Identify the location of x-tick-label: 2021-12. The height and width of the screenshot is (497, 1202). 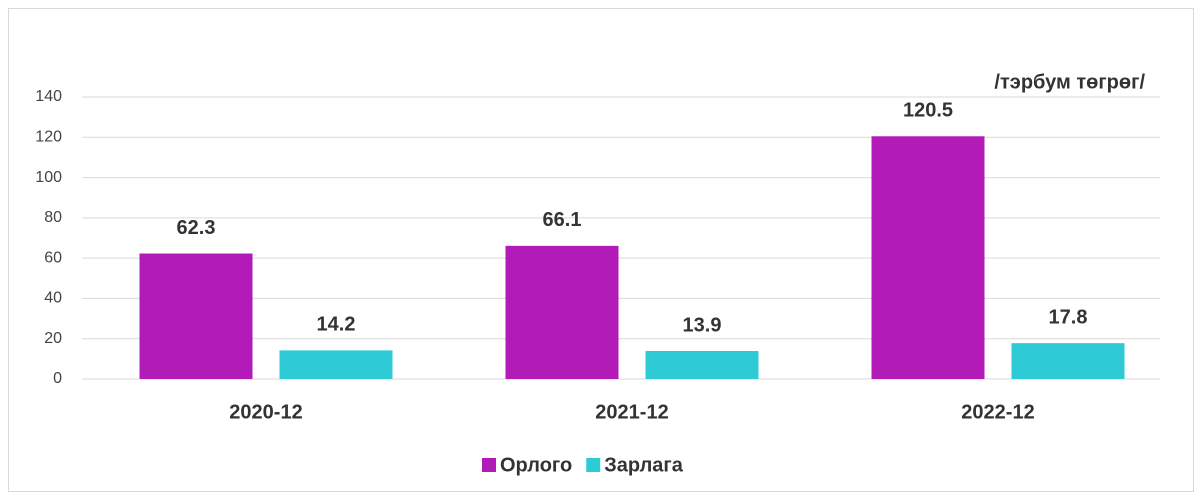
(631, 412).